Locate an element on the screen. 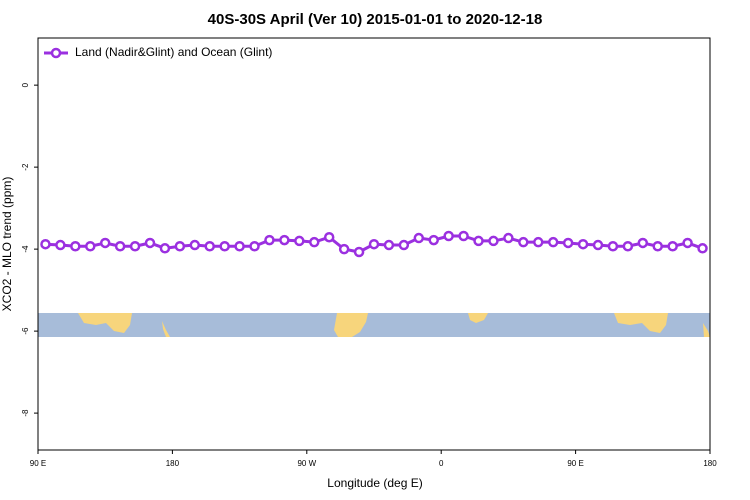 This screenshot has width=750, height=500. y-tick-label: -4 is located at coordinates (25, 249).